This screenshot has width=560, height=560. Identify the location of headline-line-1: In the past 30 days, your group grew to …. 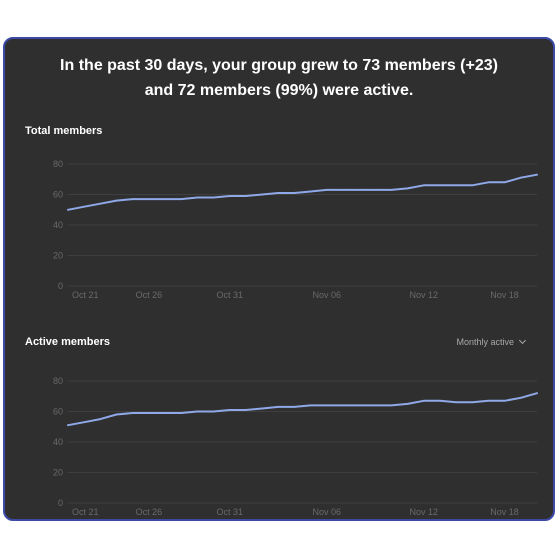
(279, 65).